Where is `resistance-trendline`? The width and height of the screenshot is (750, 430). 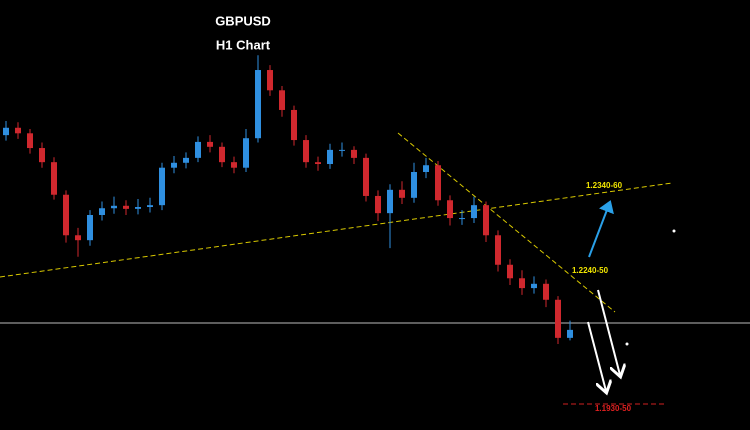 resistance-trendline is located at coordinates (506, 222).